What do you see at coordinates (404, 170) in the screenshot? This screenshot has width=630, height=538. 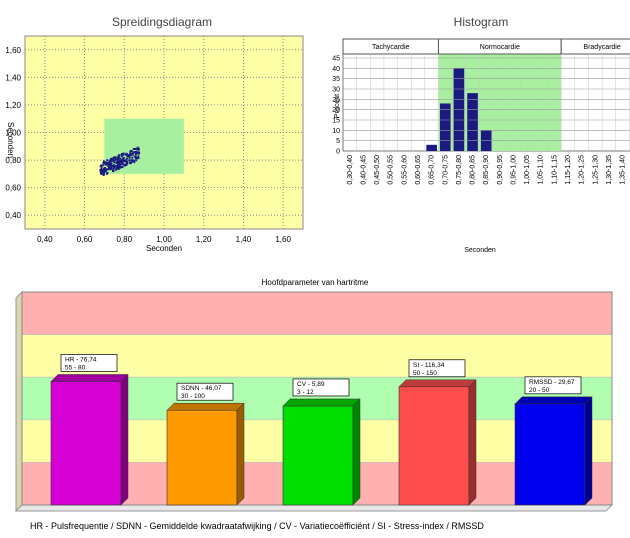 I see `histogram-xtick: 0,55-0,60` at bounding box center [404, 170].